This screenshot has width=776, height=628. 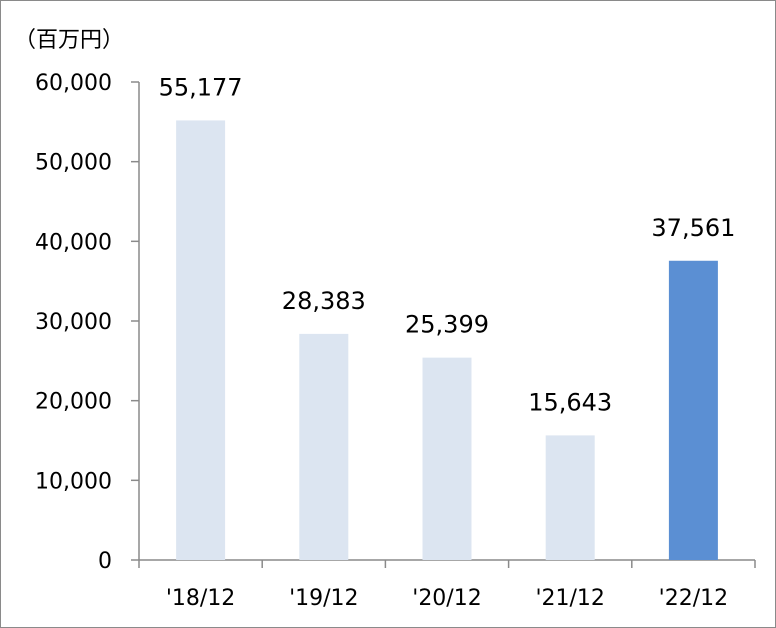 What do you see at coordinates (73, 163) in the screenshot?
I see `y-tick-label: 50,000` at bounding box center [73, 163].